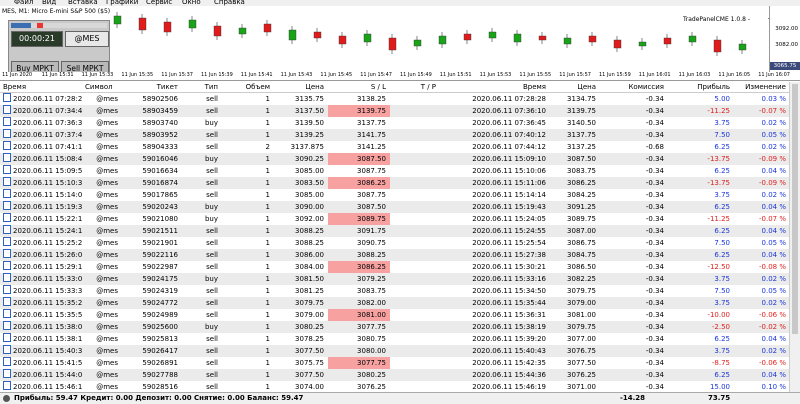 This screenshot has height=404, width=800. I want to click on column-header: Тип, so click(202, 87).